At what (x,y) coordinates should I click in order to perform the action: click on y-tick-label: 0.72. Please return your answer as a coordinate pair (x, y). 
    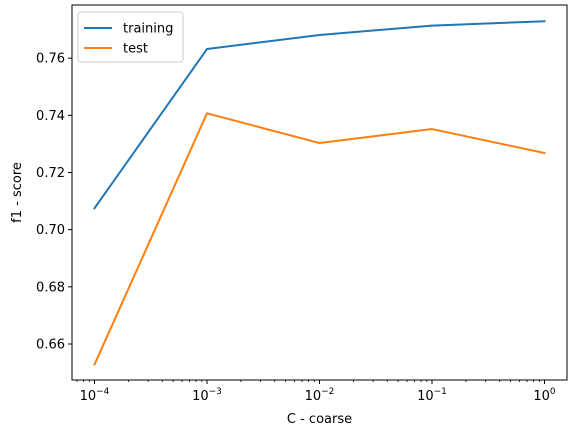
    Looking at the image, I should click on (50, 173).